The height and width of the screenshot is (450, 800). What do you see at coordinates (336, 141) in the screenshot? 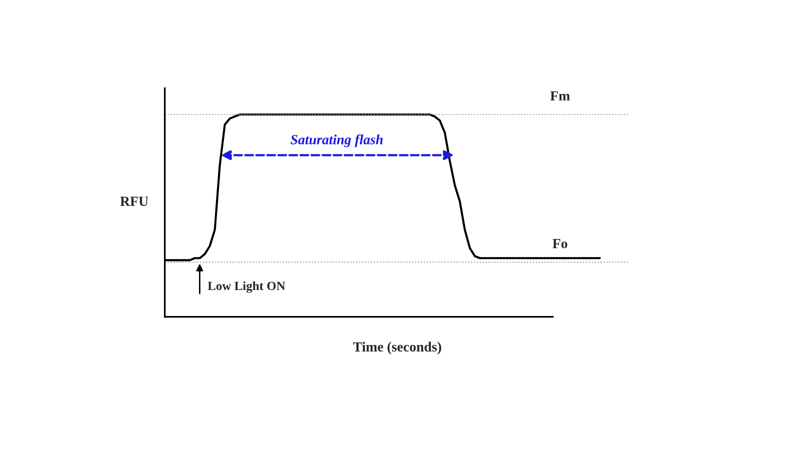
I see `annotation: Saturating flash` at bounding box center [336, 141].